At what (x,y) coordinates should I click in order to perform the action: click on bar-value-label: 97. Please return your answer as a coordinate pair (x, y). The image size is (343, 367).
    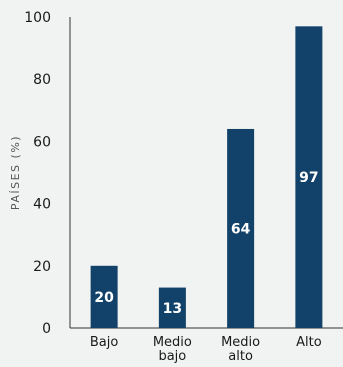
    Looking at the image, I should click on (308, 178).